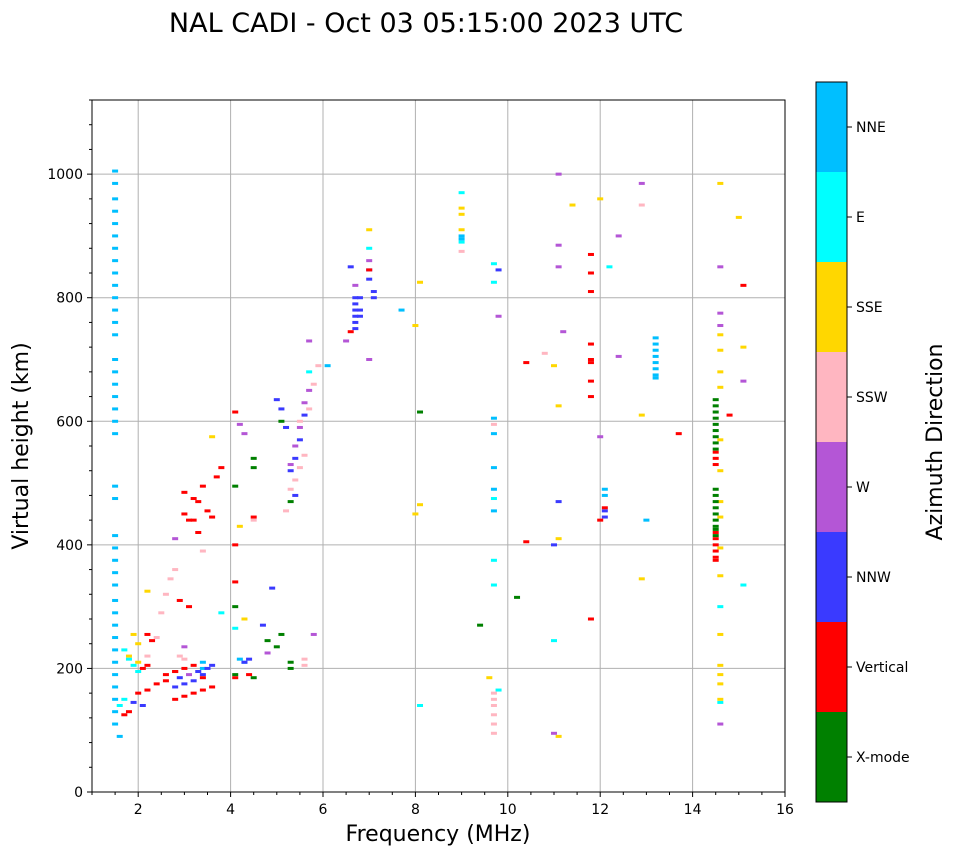  What do you see at coordinates (69, 299) in the screenshot?
I see `y-tick-label: 800` at bounding box center [69, 299].